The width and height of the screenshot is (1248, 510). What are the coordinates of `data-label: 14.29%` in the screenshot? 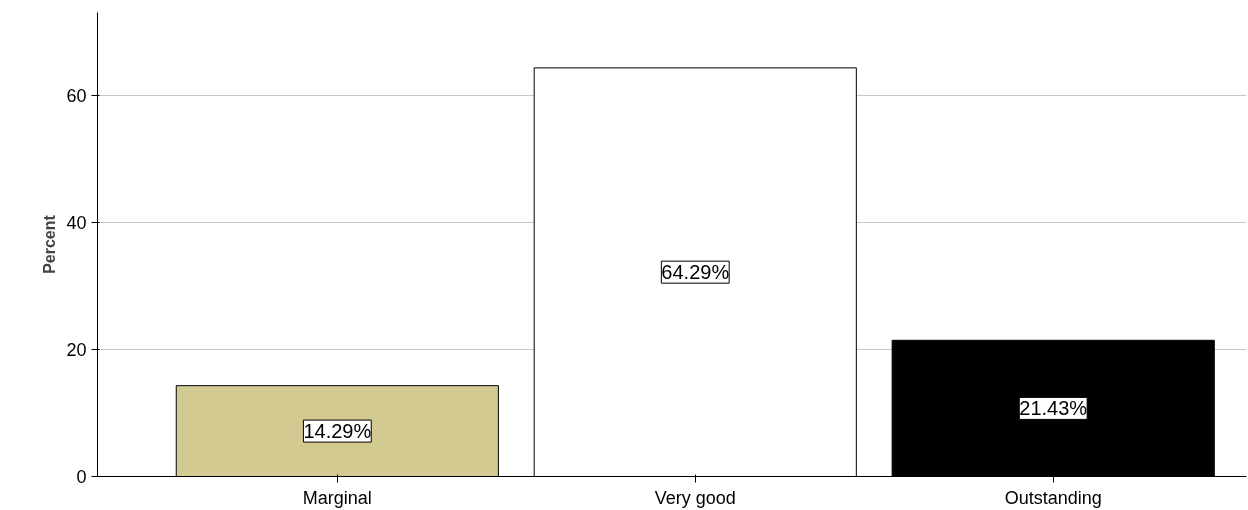 It's located at (337, 431).